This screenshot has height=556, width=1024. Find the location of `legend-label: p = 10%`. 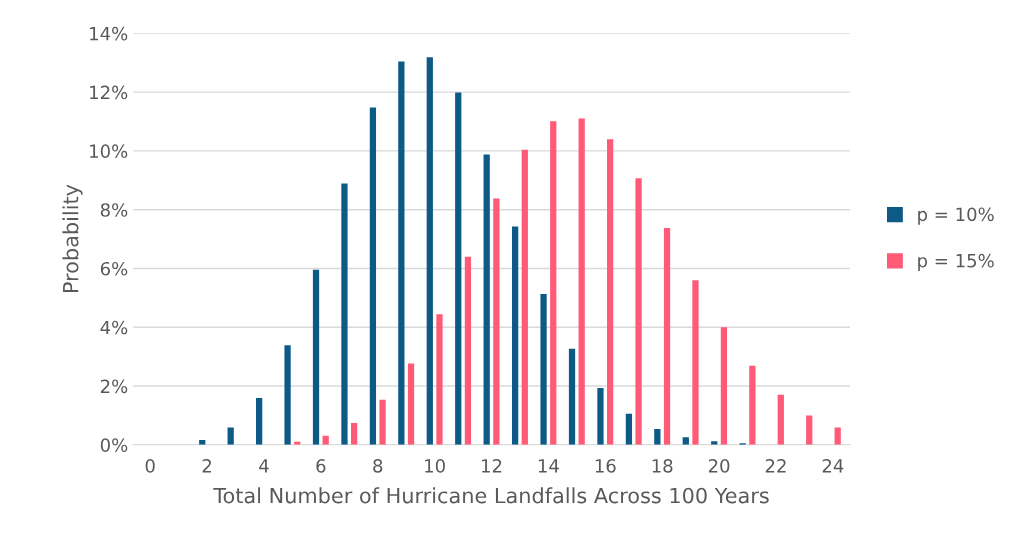

legend-label: p = 10% is located at coordinates (956, 216).